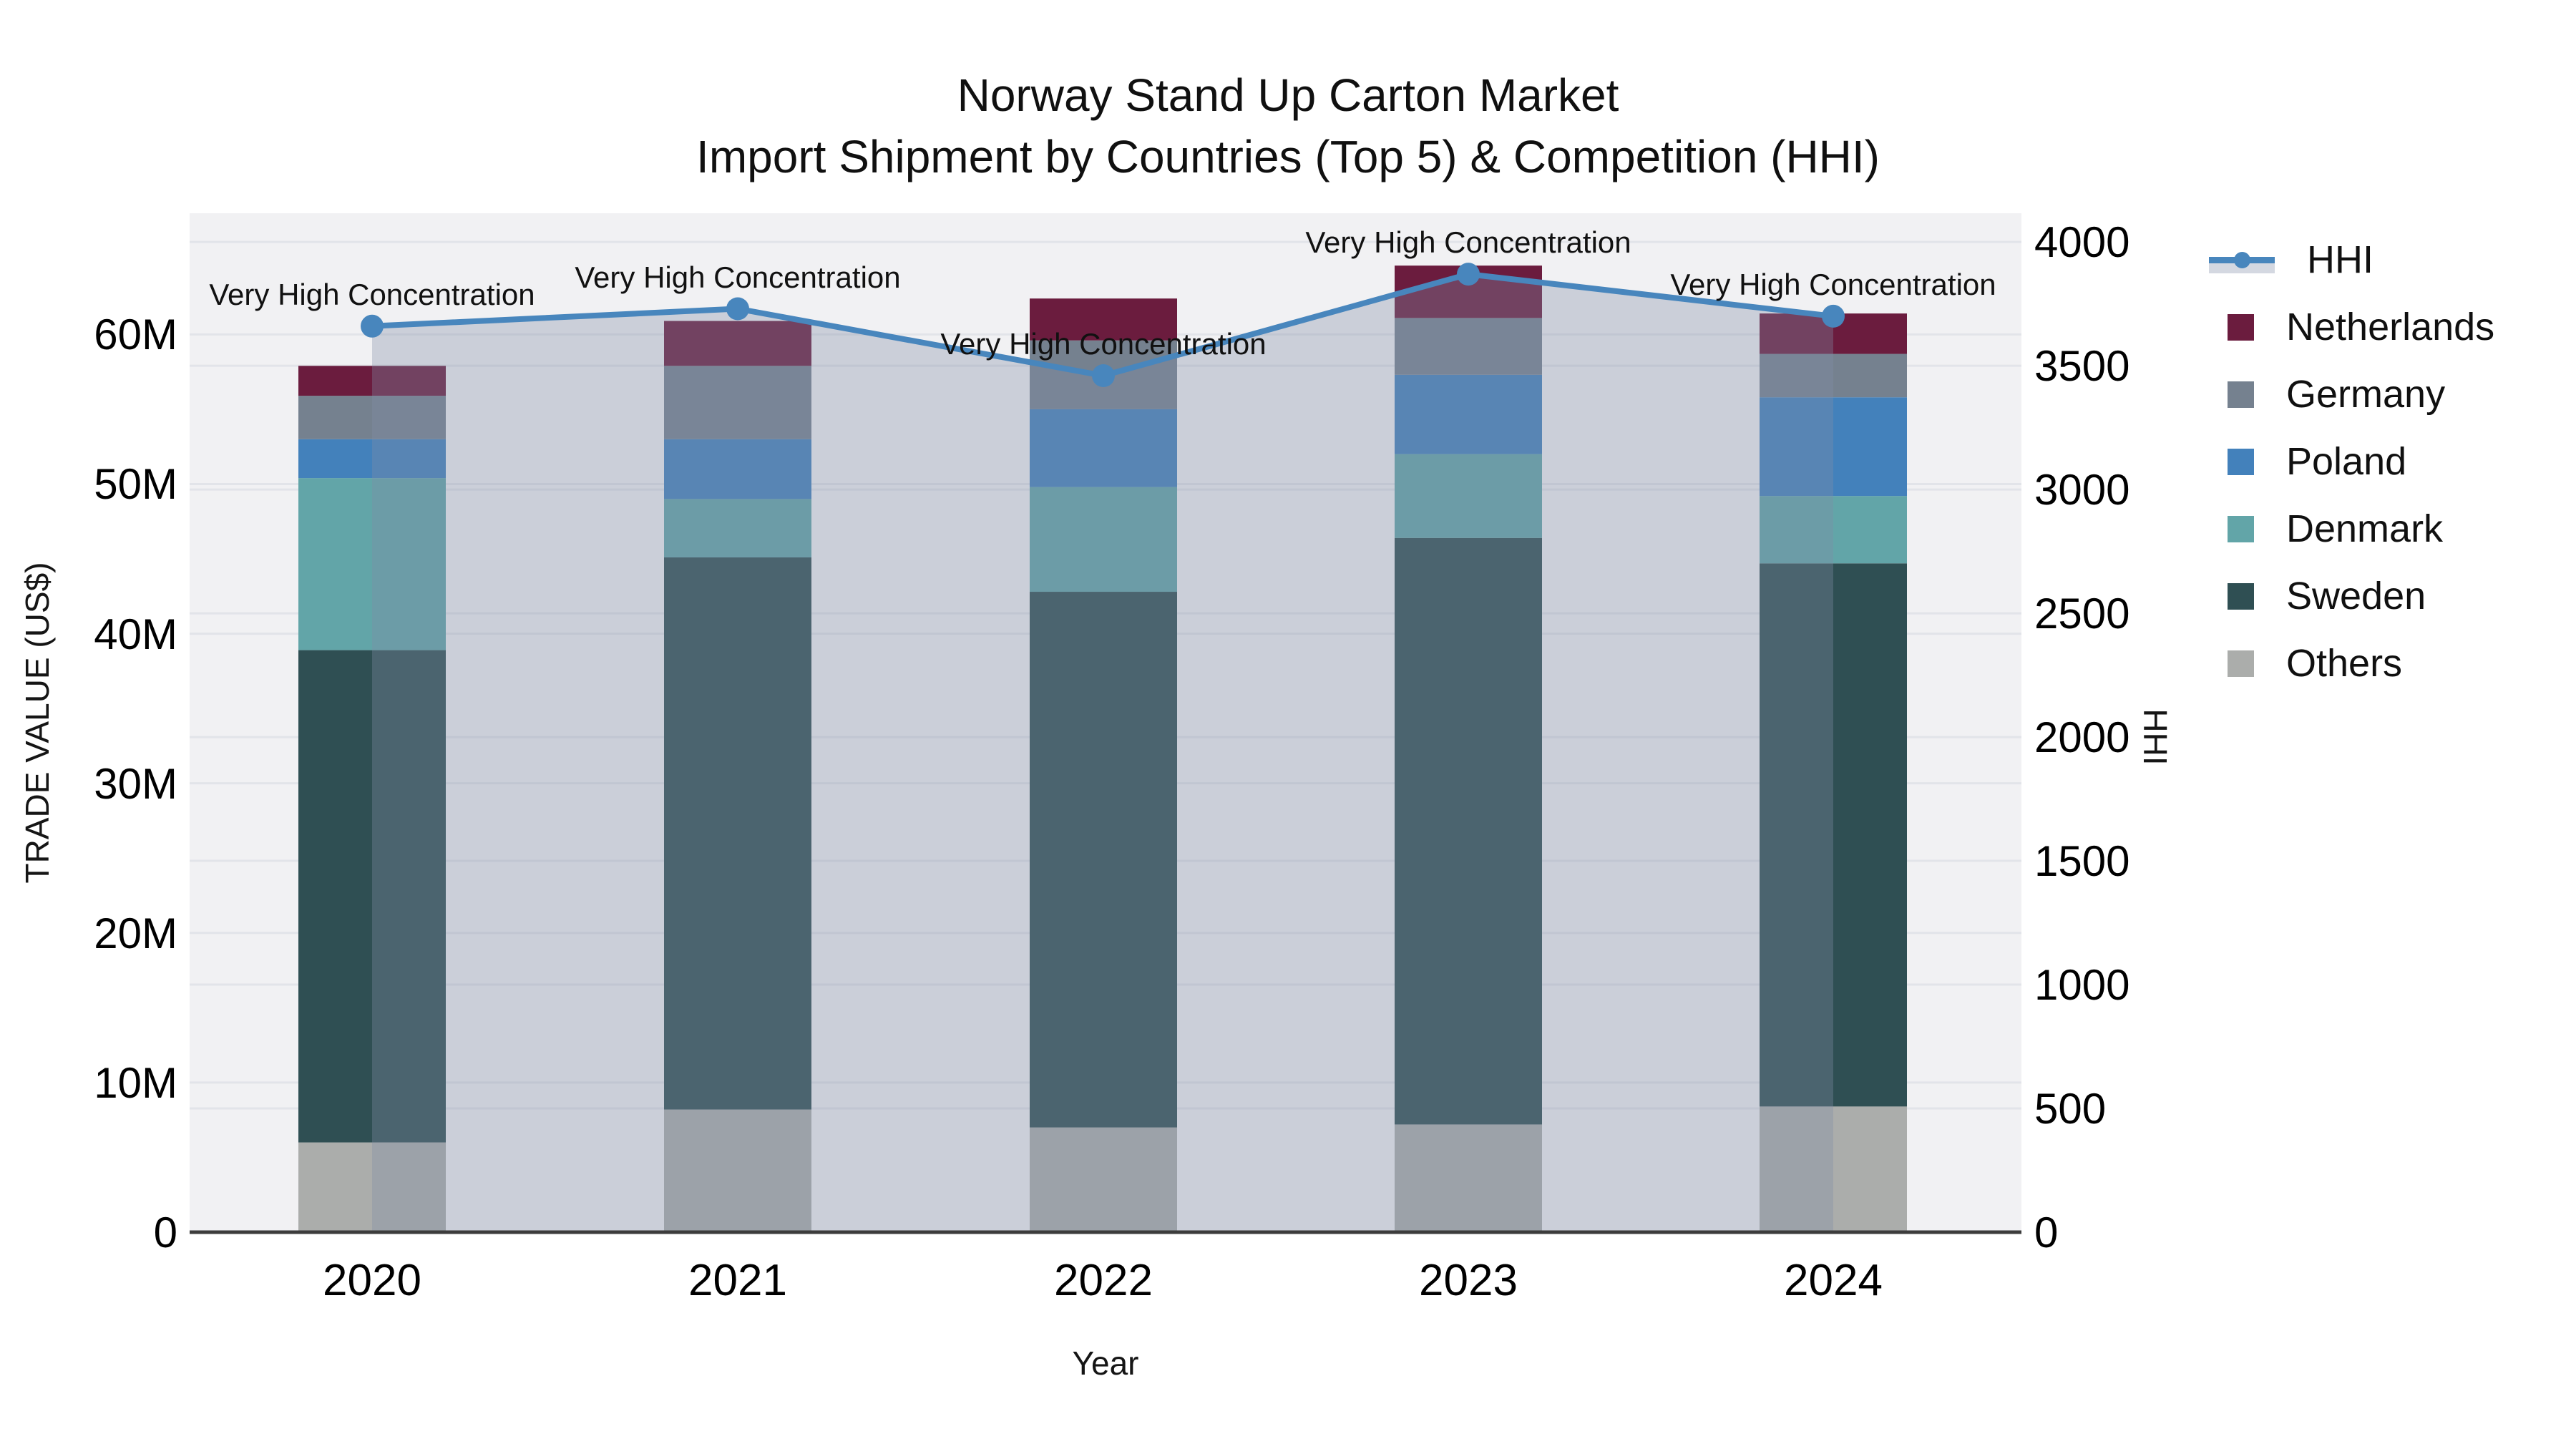 This screenshot has height=1449, width=2576. Describe the element at coordinates (2081, 737) in the screenshot. I see `y-right-tick-label: 2000` at that location.